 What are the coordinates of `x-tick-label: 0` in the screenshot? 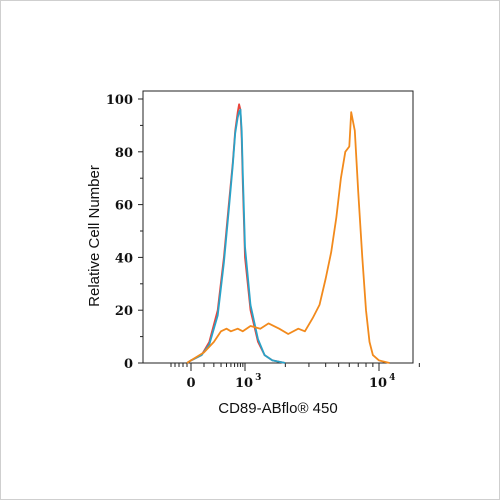 It's located at (190, 383).